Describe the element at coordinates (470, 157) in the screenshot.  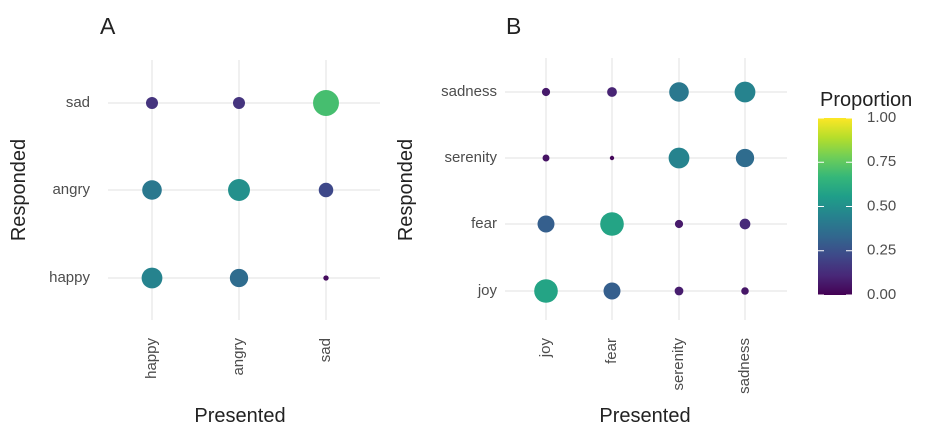
I see `y-tick-label: serenity` at that location.